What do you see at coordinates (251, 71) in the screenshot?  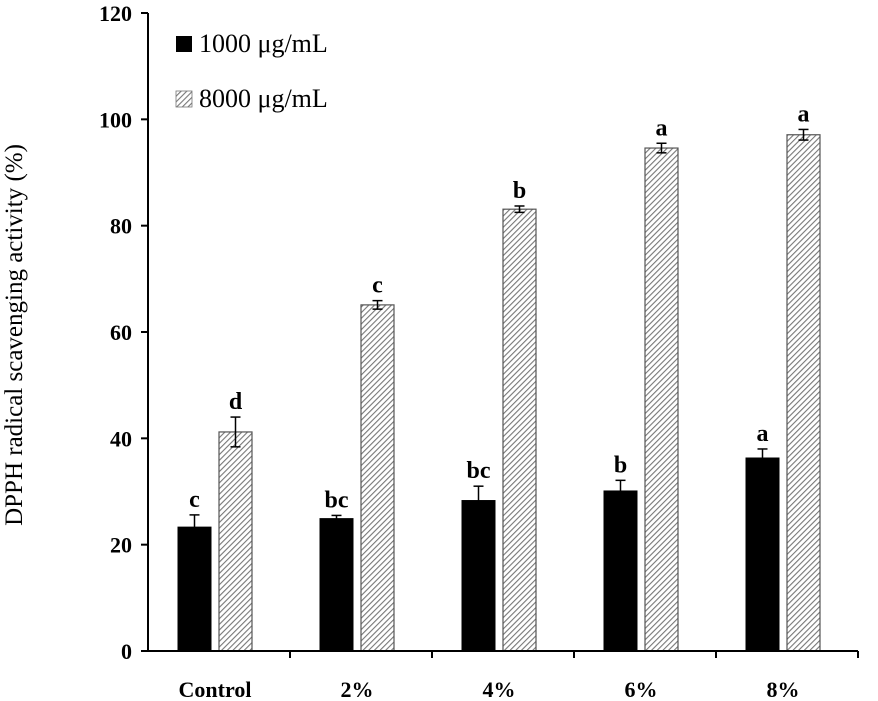 I see `legend: 1000 μg/mL 8000 μg/mL` at bounding box center [251, 71].